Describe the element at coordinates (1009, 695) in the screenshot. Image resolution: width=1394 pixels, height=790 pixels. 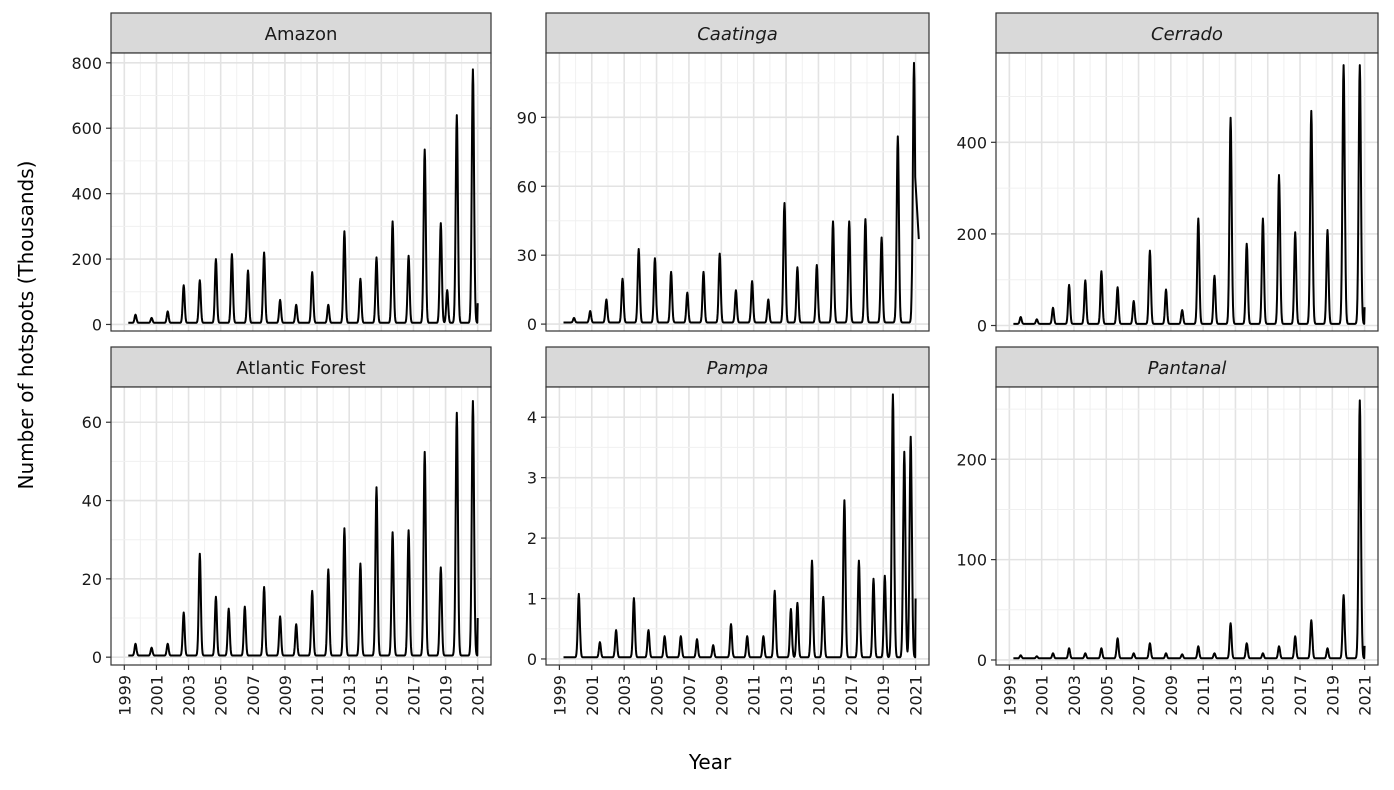
I see `x-tick-label-pantanal-1999: 1999` at that location.